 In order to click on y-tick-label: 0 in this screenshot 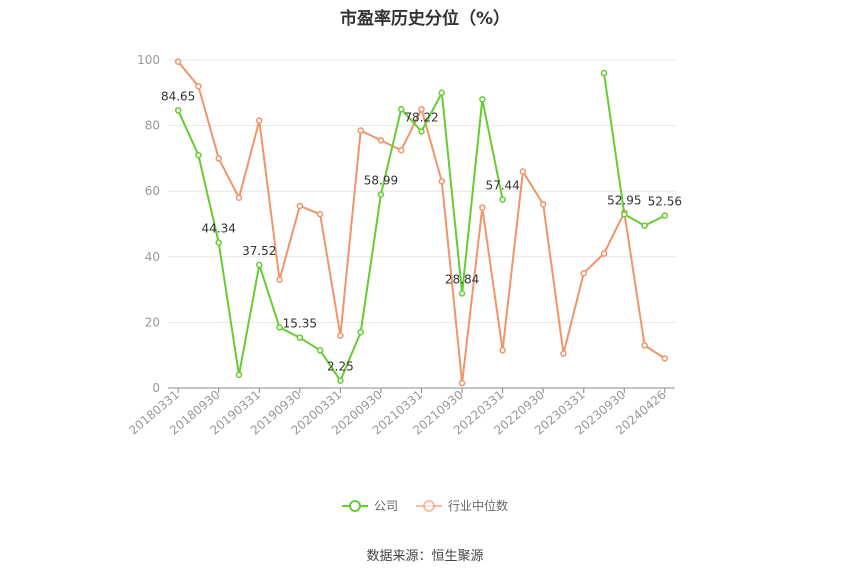, I will do `click(156, 388)`.